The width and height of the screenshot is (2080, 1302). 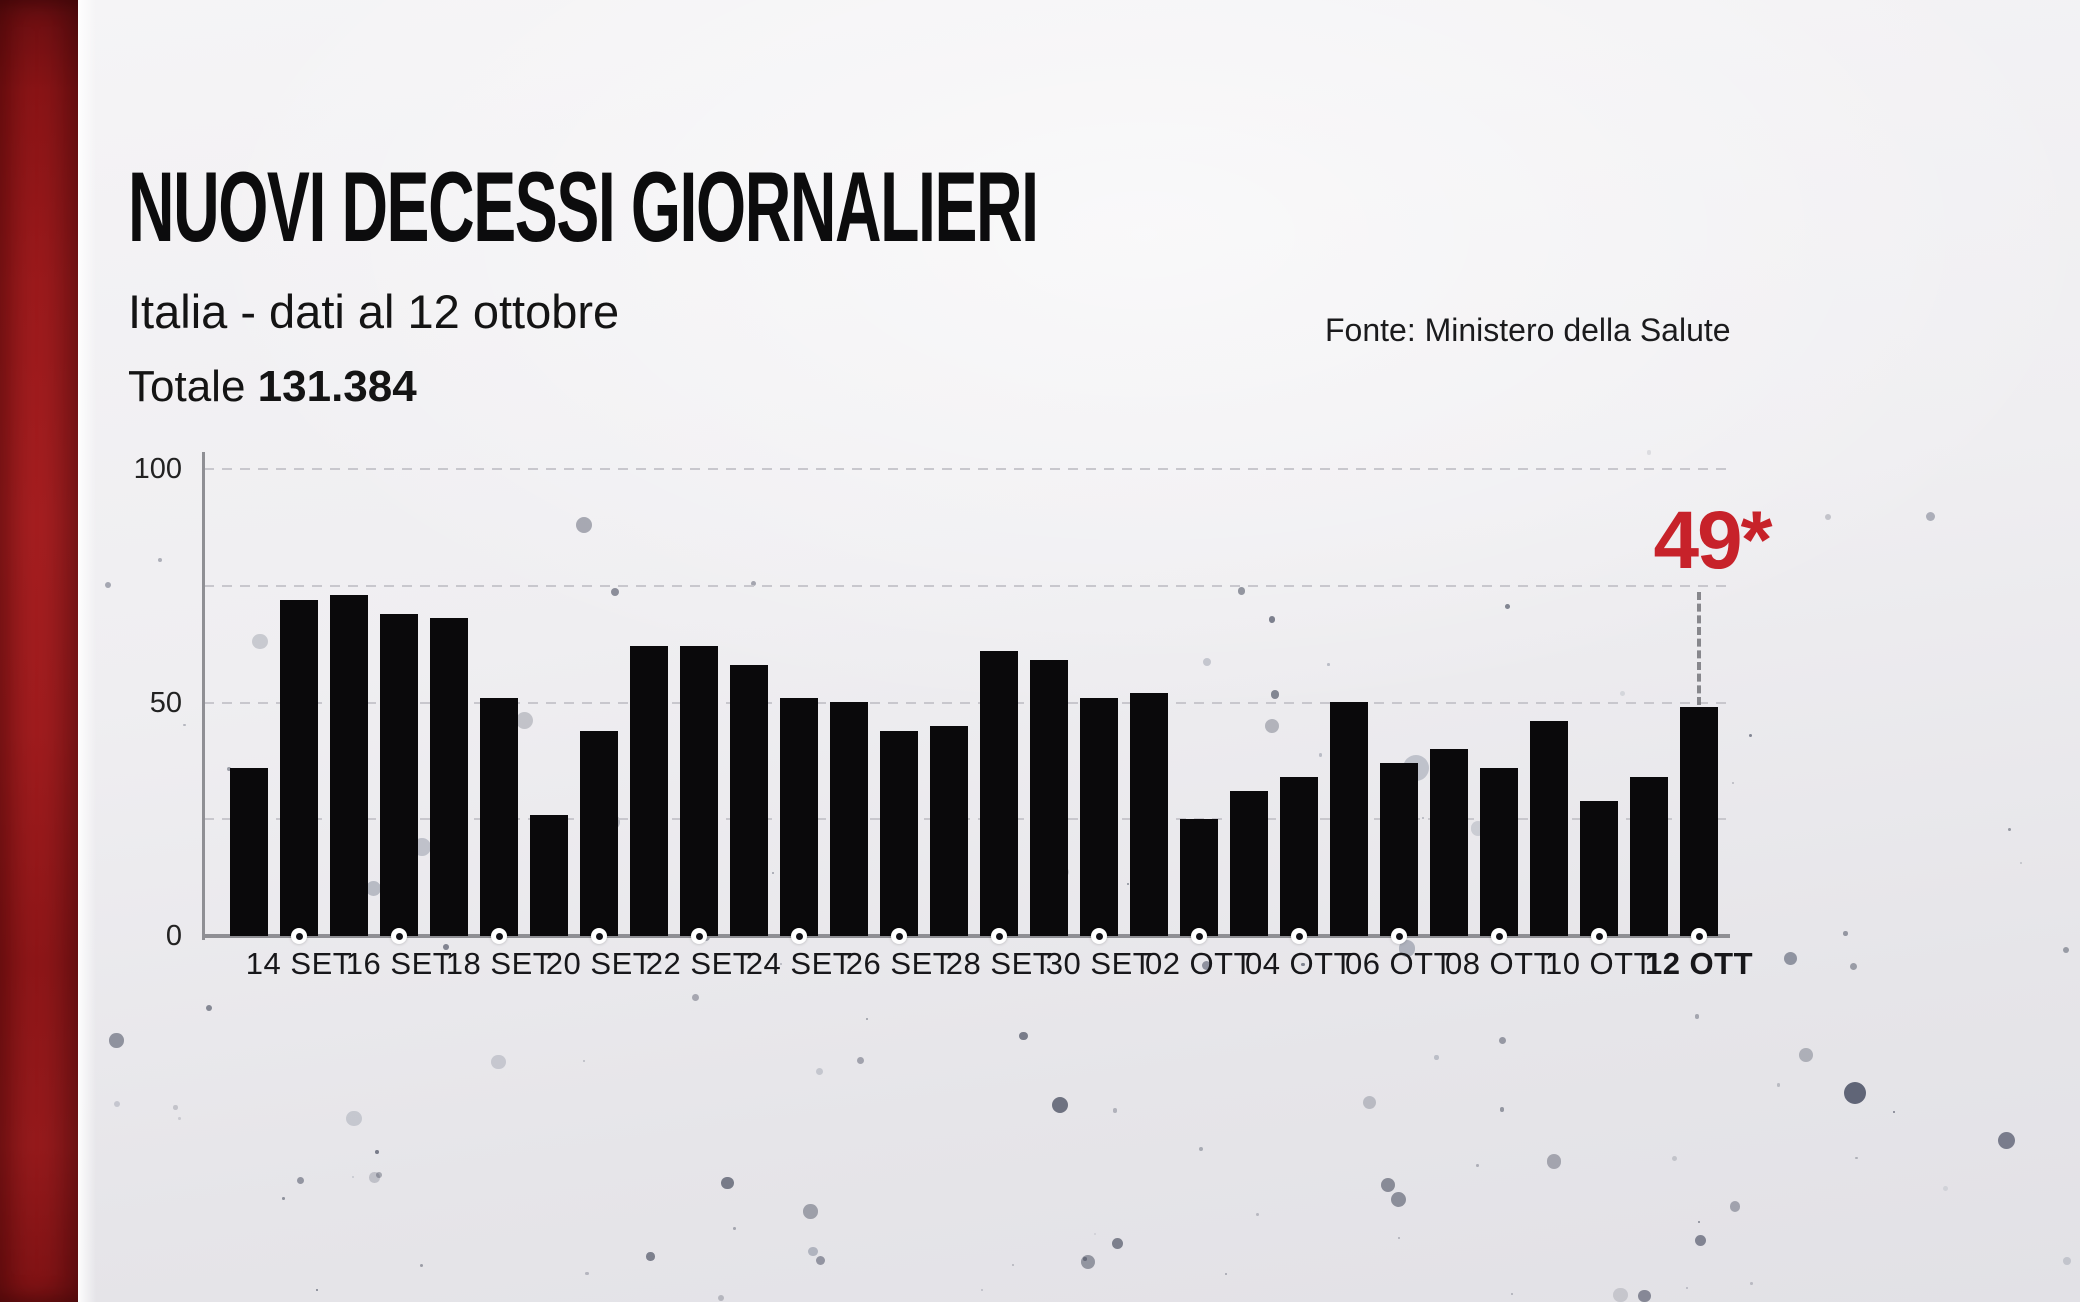 What do you see at coordinates (399, 963) in the screenshot?
I see `x-tick-label-16-set: 16 SET` at bounding box center [399, 963].